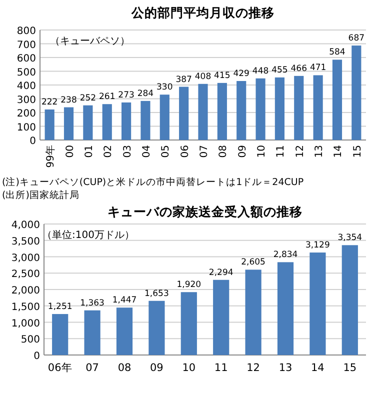  Describe the element at coordinates (60, 307) in the screenshot. I see `data-label: 1,251` at that location.